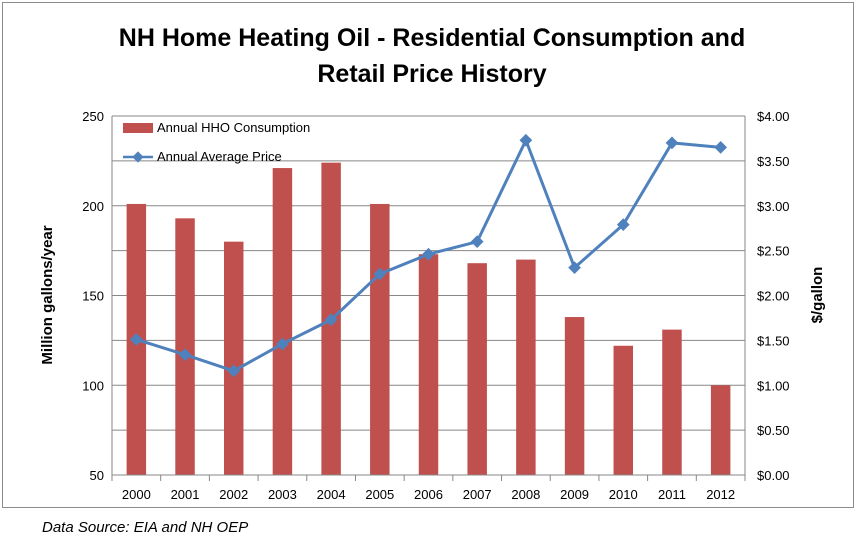 Image resolution: width=864 pixels, height=551 pixels. What do you see at coordinates (219, 156) in the screenshot?
I see `legend-label-price: Annual Average Price` at bounding box center [219, 156].